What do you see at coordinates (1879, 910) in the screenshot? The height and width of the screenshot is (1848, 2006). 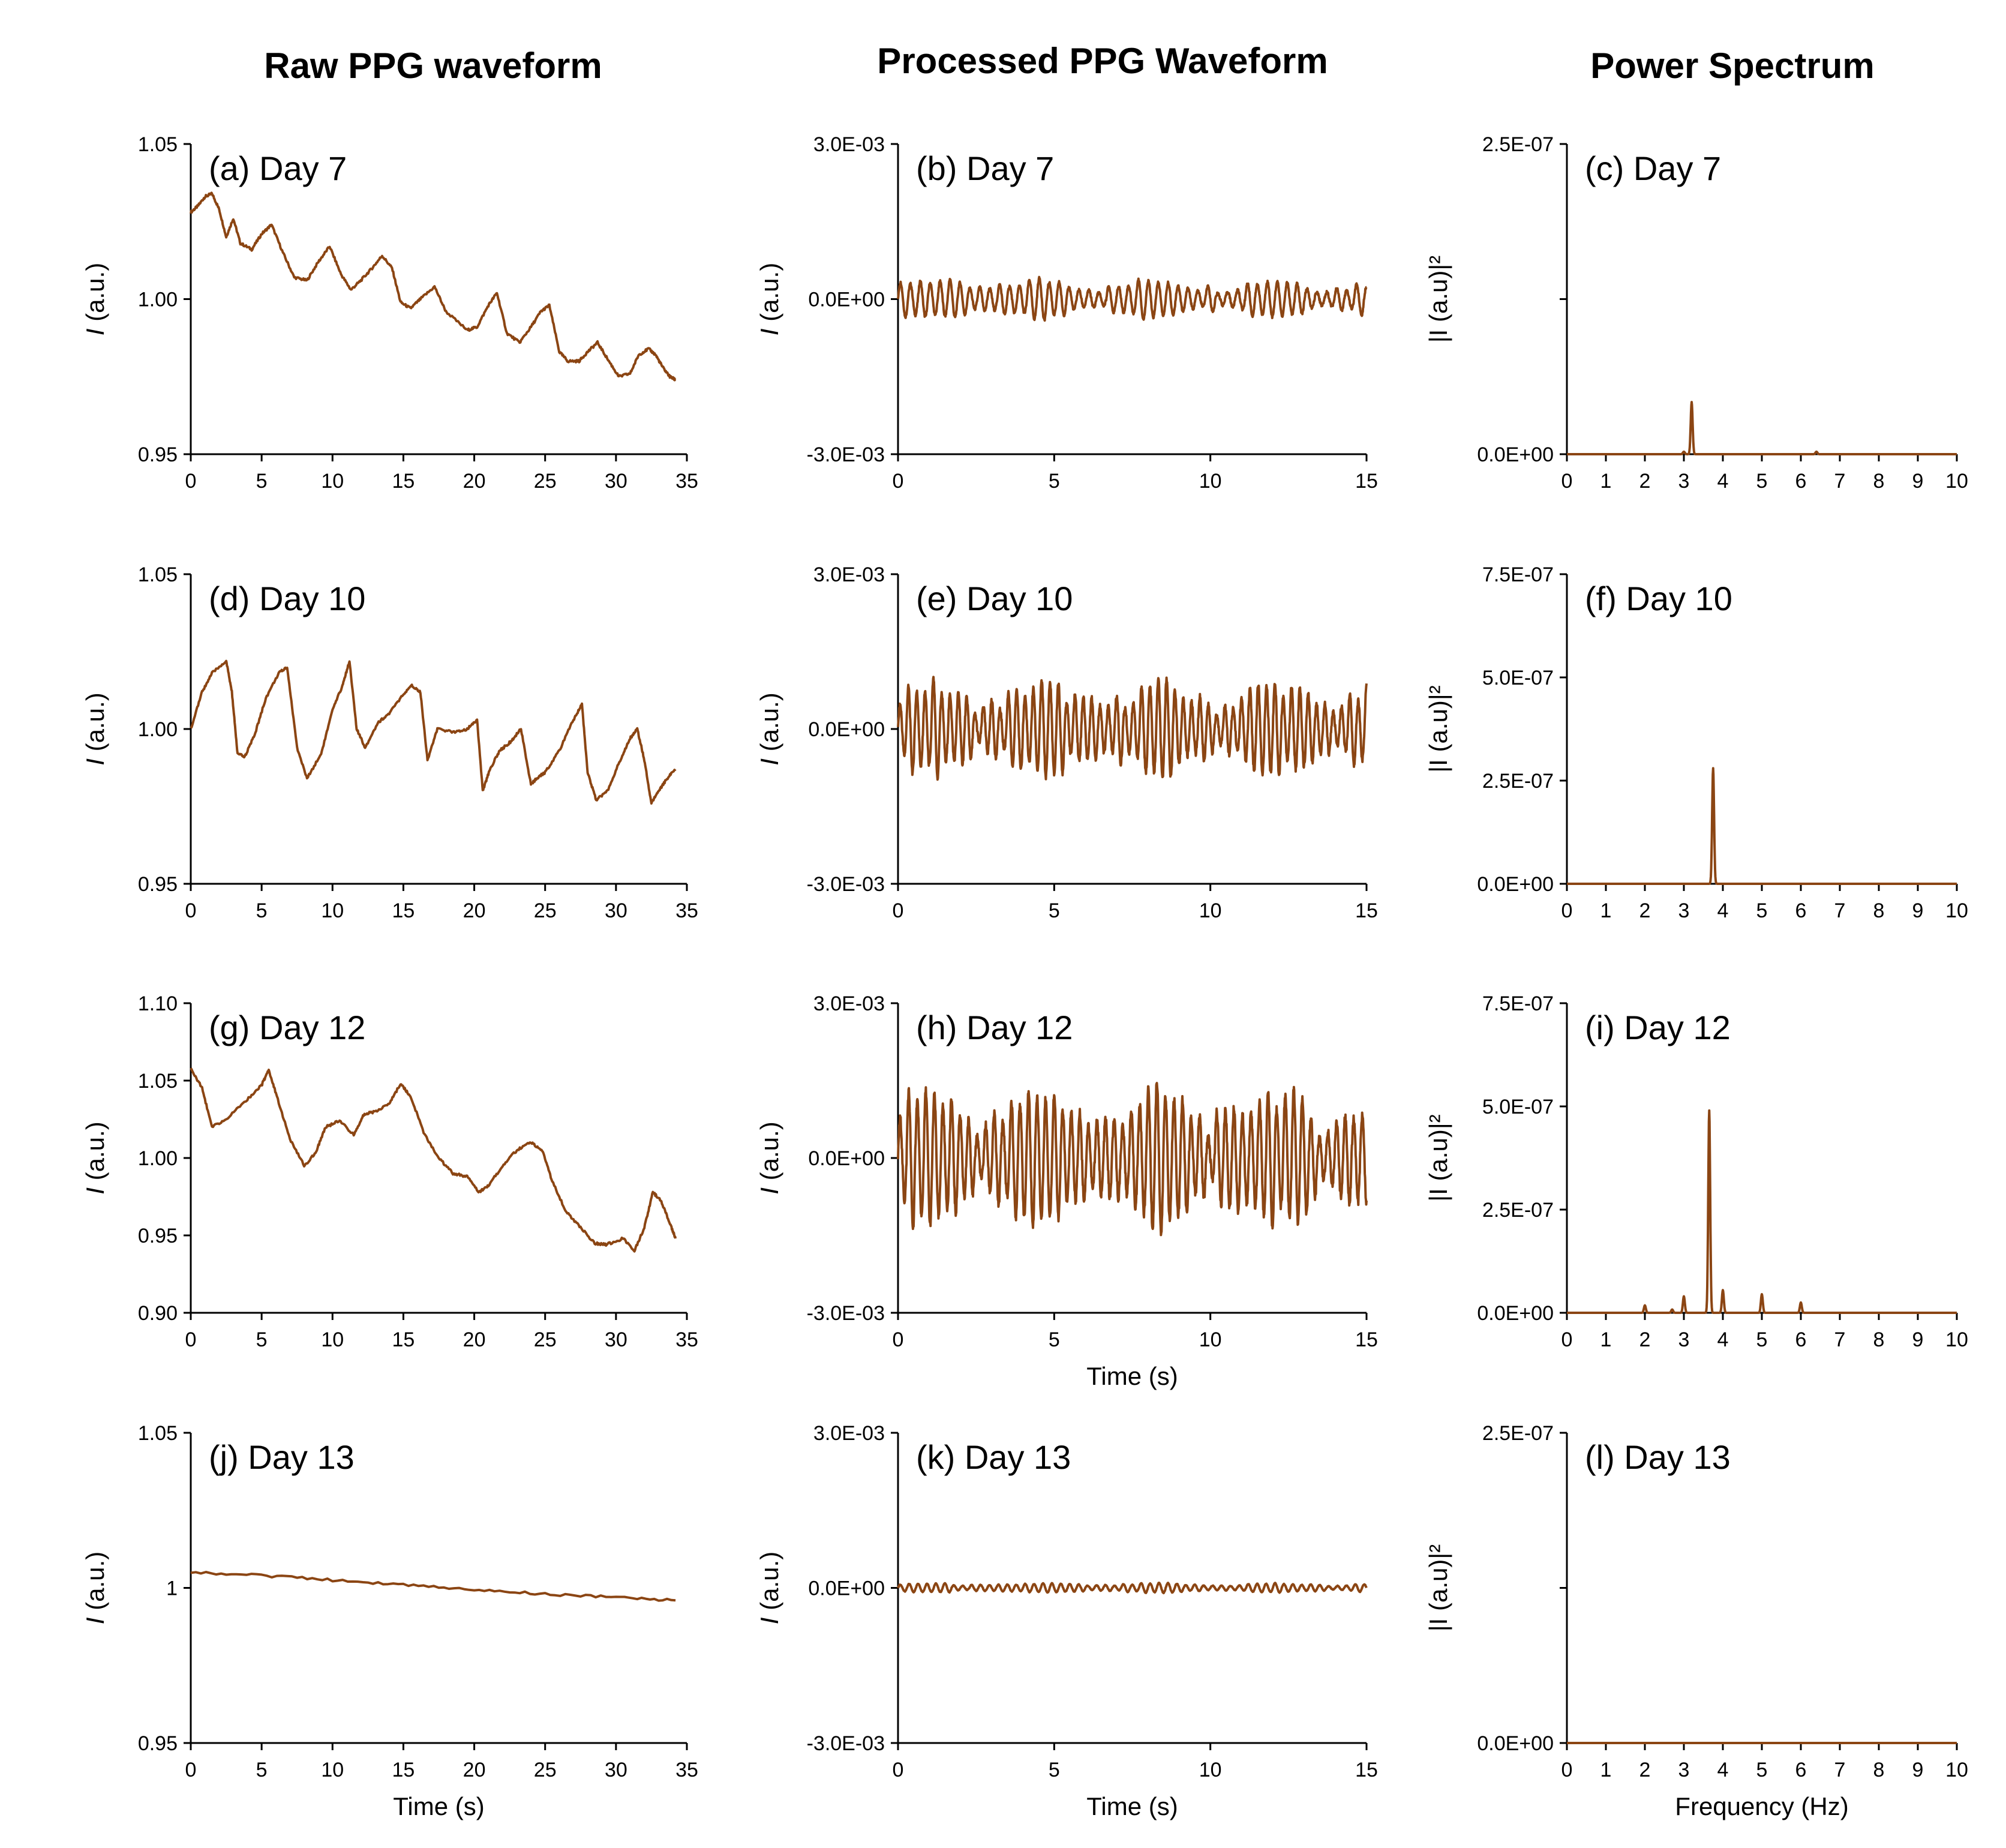 I see `x-tick-label: 8` at bounding box center [1879, 910].